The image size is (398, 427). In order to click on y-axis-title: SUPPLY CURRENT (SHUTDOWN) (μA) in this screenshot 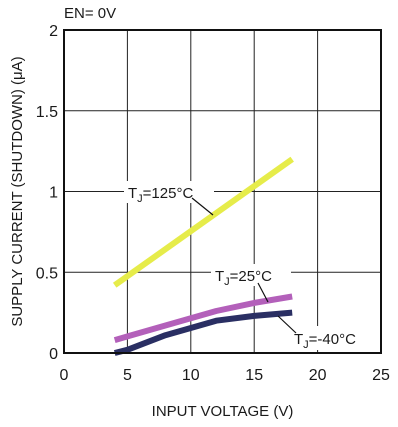, I will do `click(17, 191)`.